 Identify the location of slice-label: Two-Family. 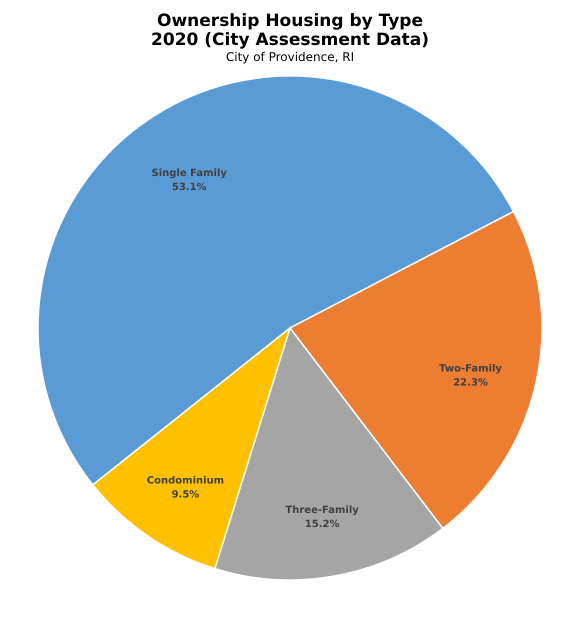
(470, 368).